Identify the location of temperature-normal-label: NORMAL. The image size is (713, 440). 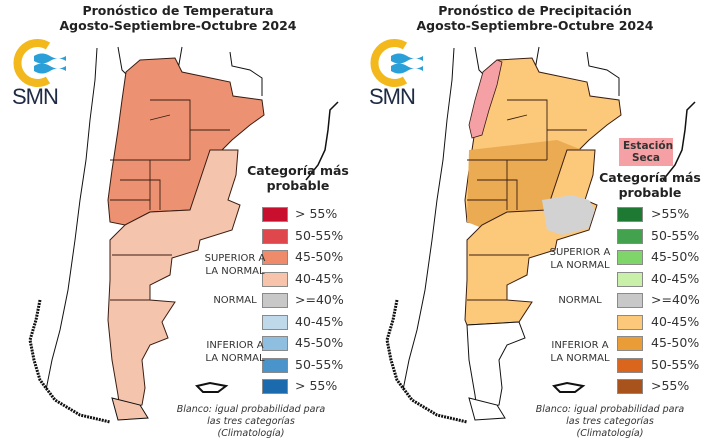
(235, 300).